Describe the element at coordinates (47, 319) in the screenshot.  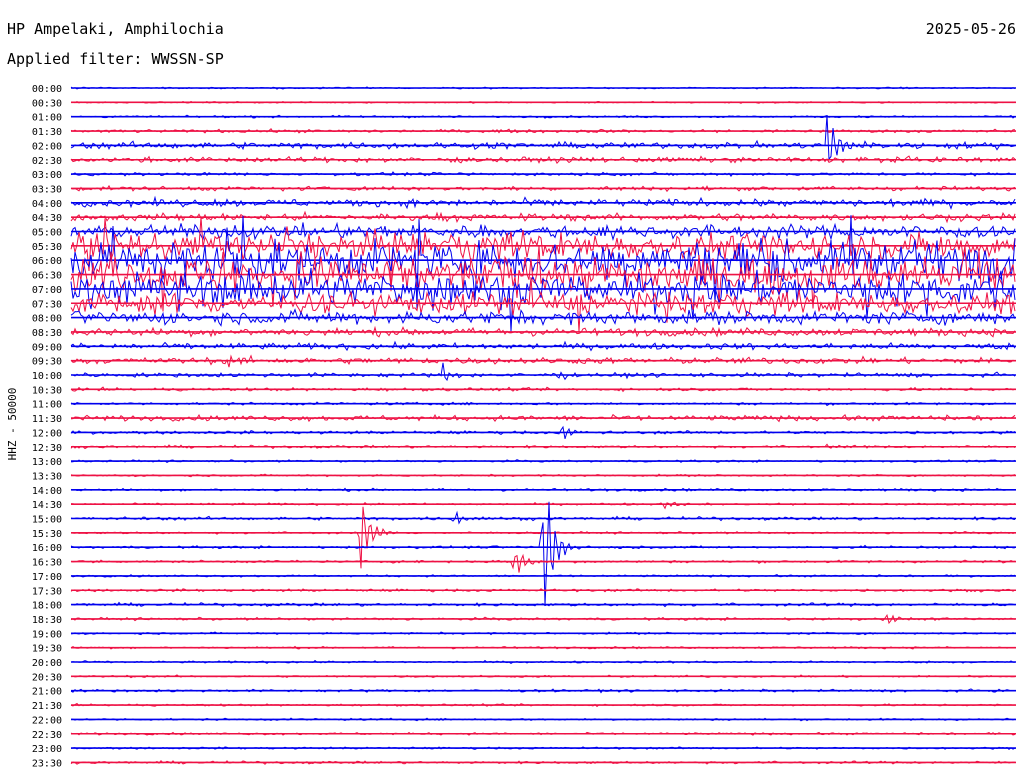
I see `time-tick-label: 08:00` at that location.